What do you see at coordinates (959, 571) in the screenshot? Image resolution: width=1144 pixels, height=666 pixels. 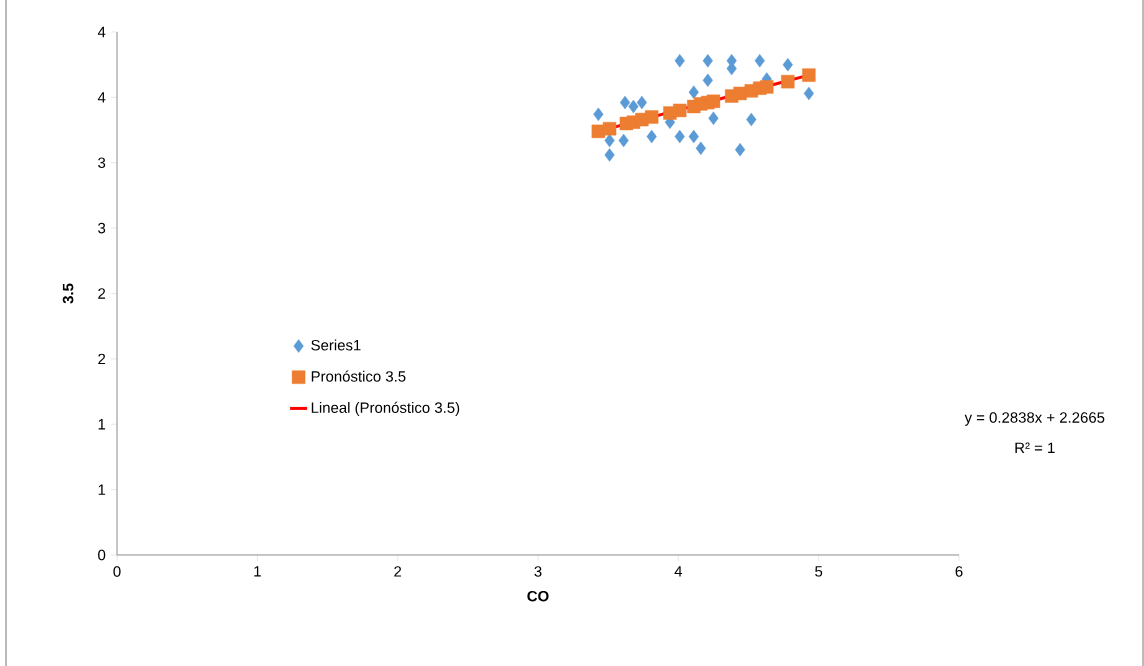 I see `x-tick-label: 6` at bounding box center [959, 571].